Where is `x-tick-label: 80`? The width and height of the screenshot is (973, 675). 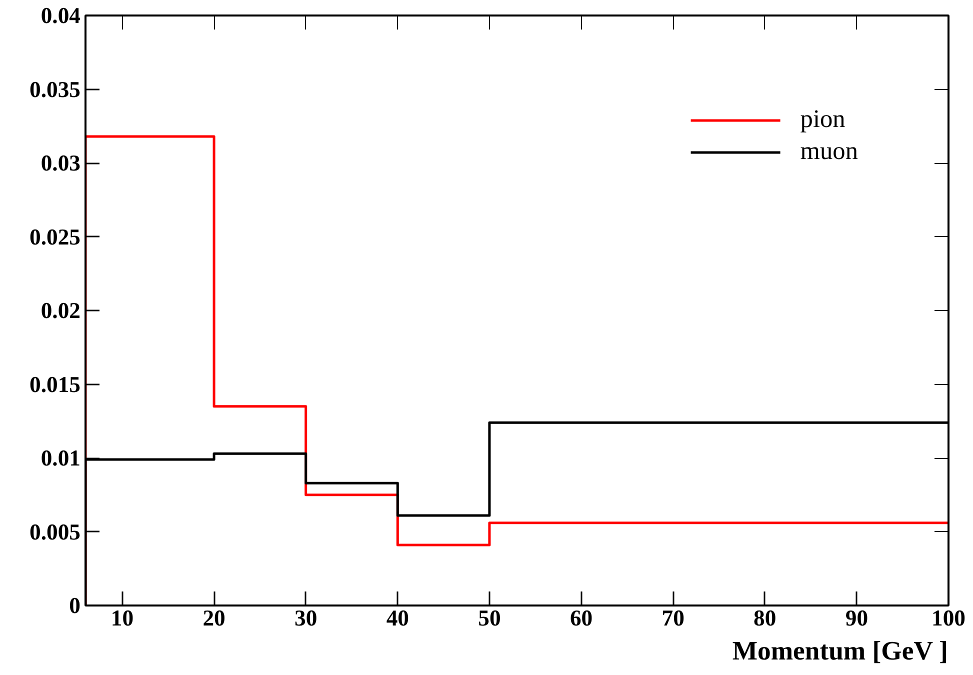
x-tick-label: 80 is located at coordinates (765, 618).